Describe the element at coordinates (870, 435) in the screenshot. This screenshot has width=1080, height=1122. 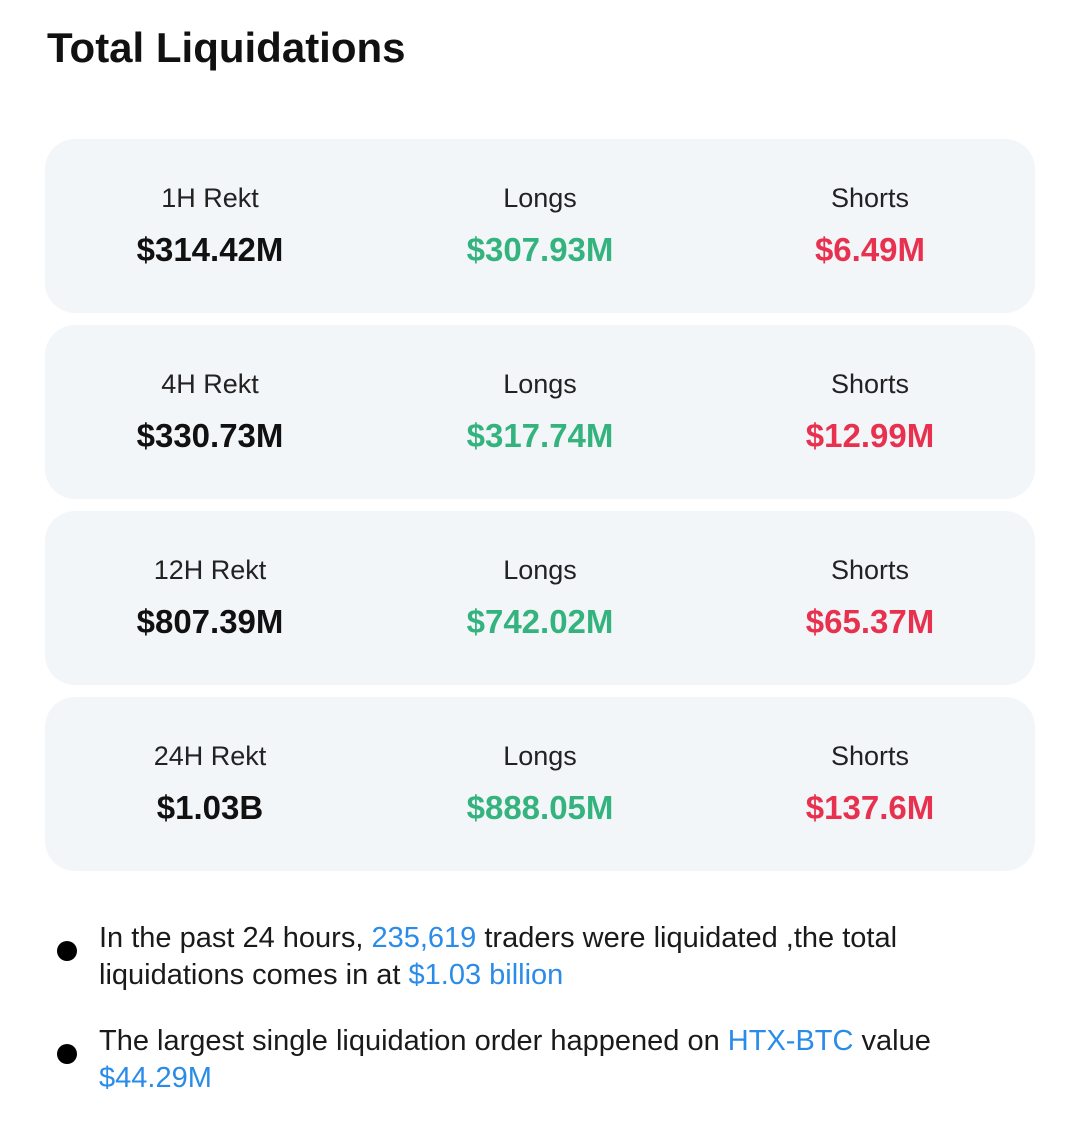
I see `stat-value: $12.99M` at that location.